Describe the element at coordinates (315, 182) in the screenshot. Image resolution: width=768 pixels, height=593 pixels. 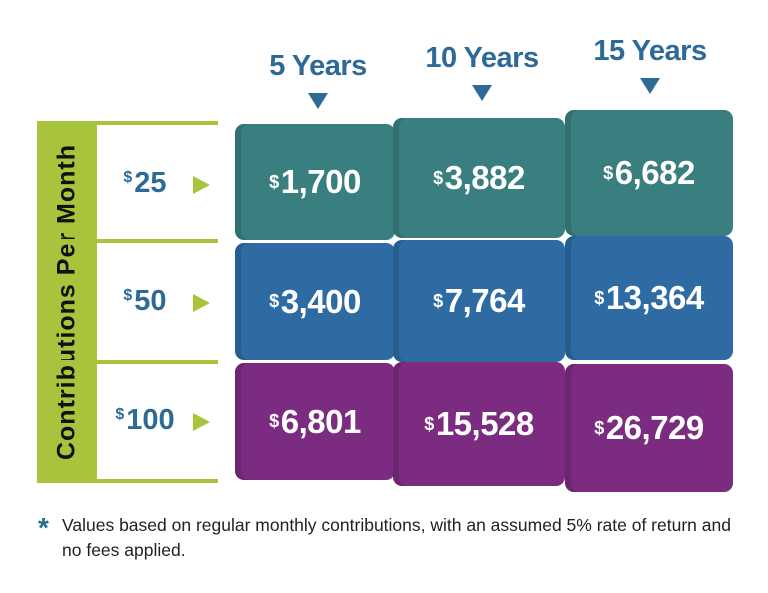
I see `value-cell: $1,700` at that location.